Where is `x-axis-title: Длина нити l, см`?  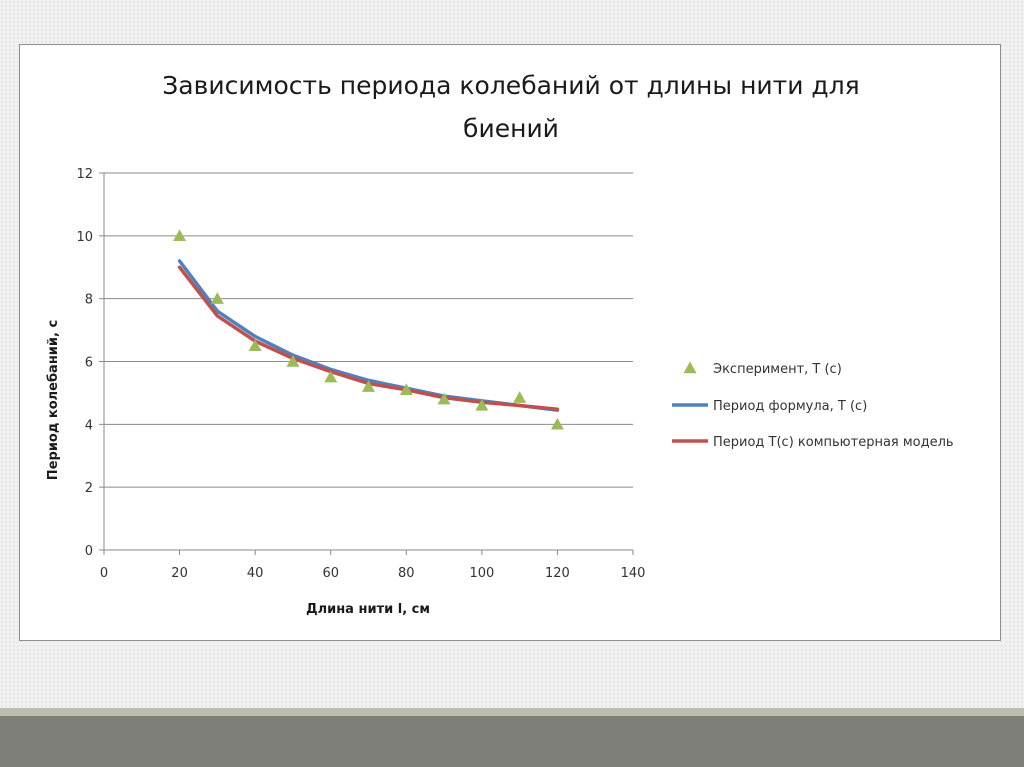 x-axis-title: Длина нити l, см is located at coordinates (368, 609).